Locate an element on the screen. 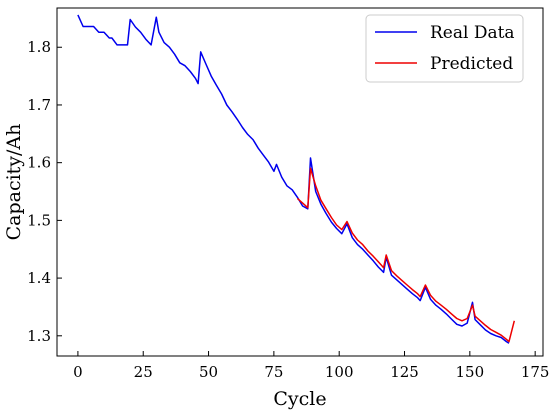  x-tick-label: 0 is located at coordinates (78, 372).